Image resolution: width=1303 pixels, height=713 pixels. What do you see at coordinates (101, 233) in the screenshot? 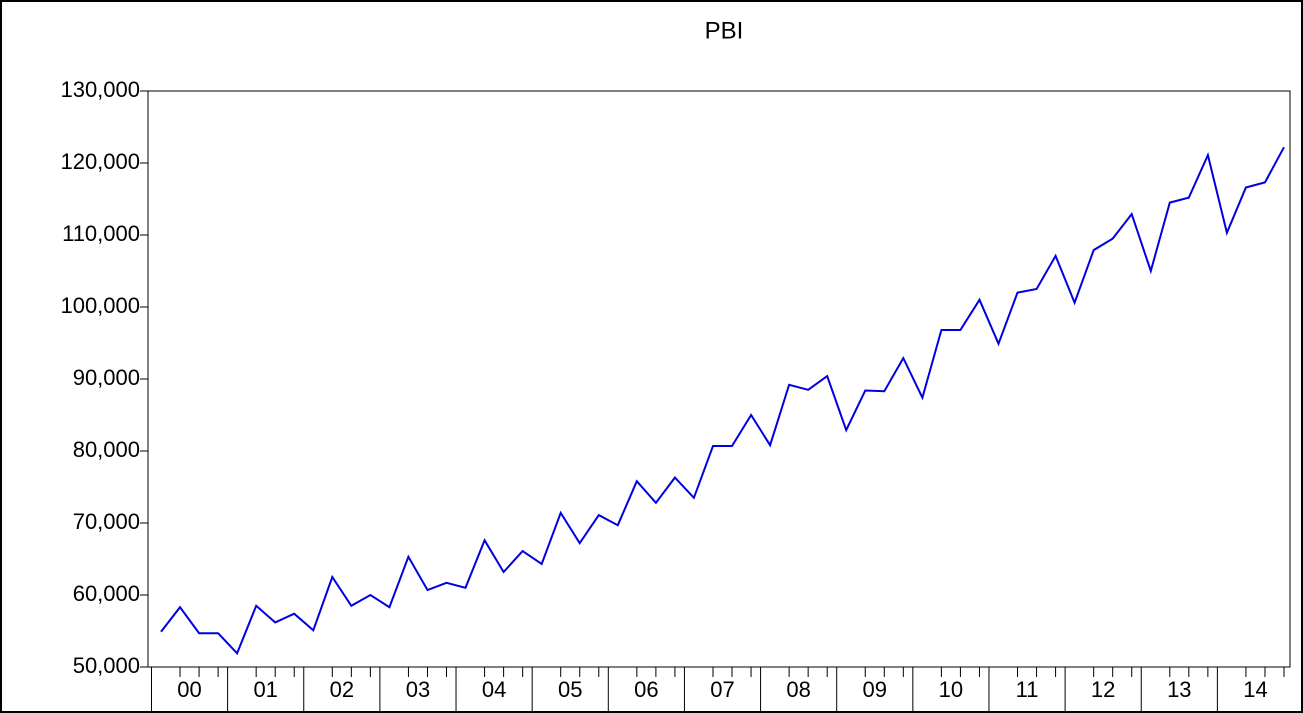
I see `y-tick-label: 110,000` at bounding box center [101, 233].